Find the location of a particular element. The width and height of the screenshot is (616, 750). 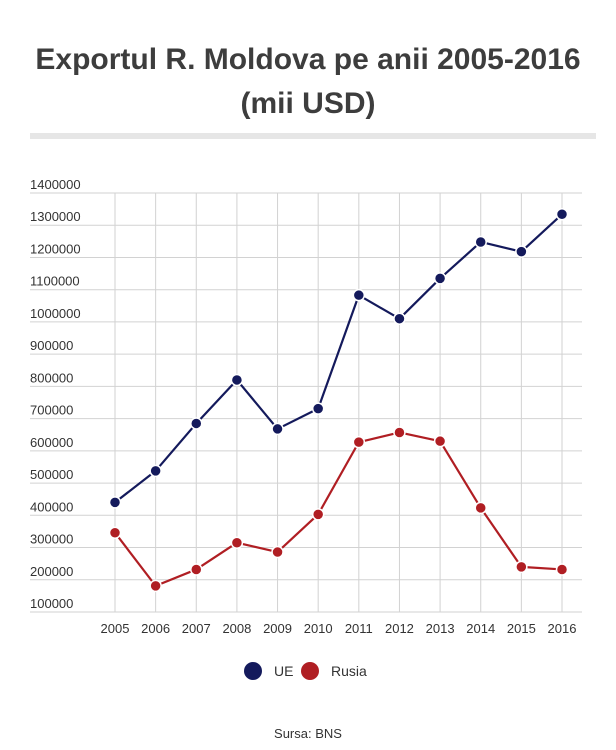

y-tick-label: 200000 is located at coordinates (51, 571).